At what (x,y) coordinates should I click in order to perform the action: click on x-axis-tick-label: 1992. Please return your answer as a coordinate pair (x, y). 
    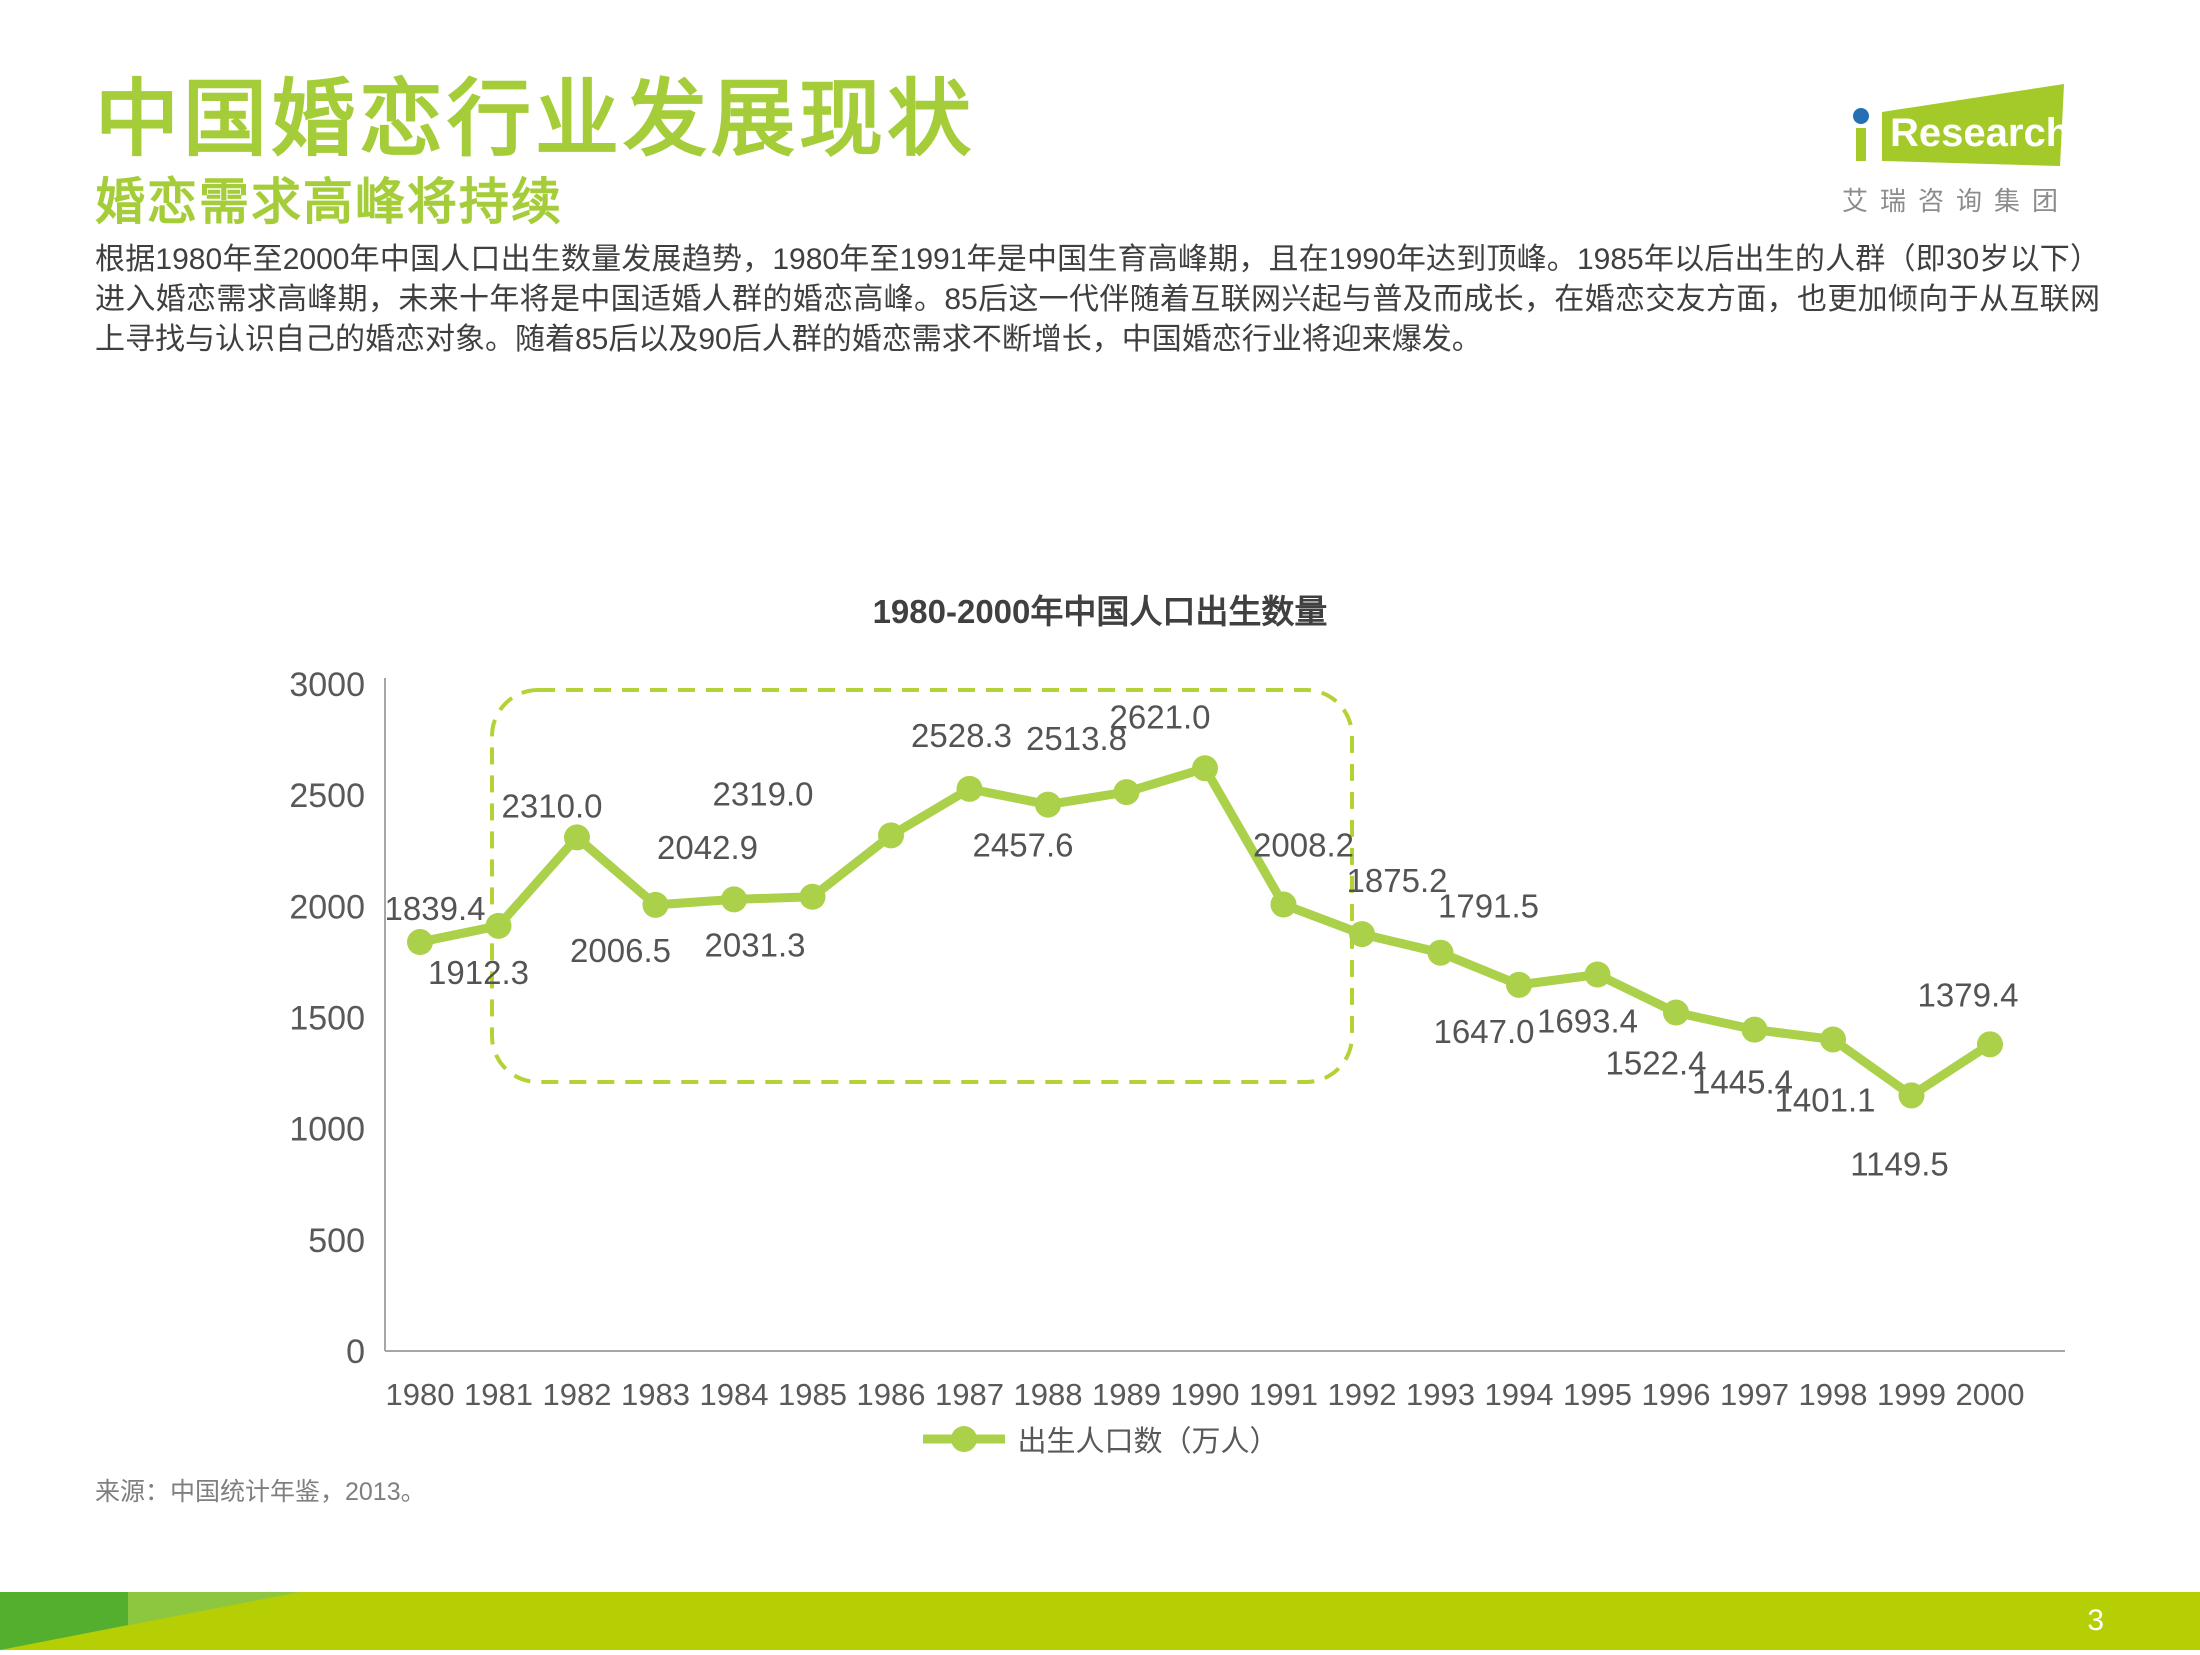
    Looking at the image, I should click on (1362, 1394).